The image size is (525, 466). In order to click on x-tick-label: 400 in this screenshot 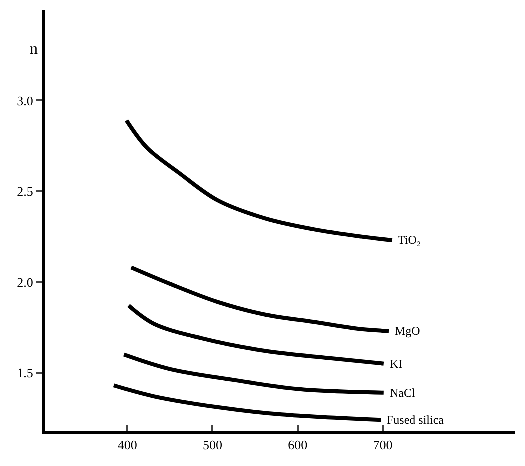, I will do `click(128, 445)`.